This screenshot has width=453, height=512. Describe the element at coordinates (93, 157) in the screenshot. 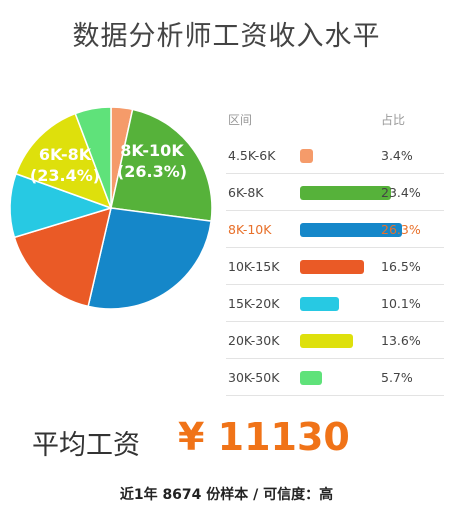

I see `pie-slice-30K-50K` at that location.